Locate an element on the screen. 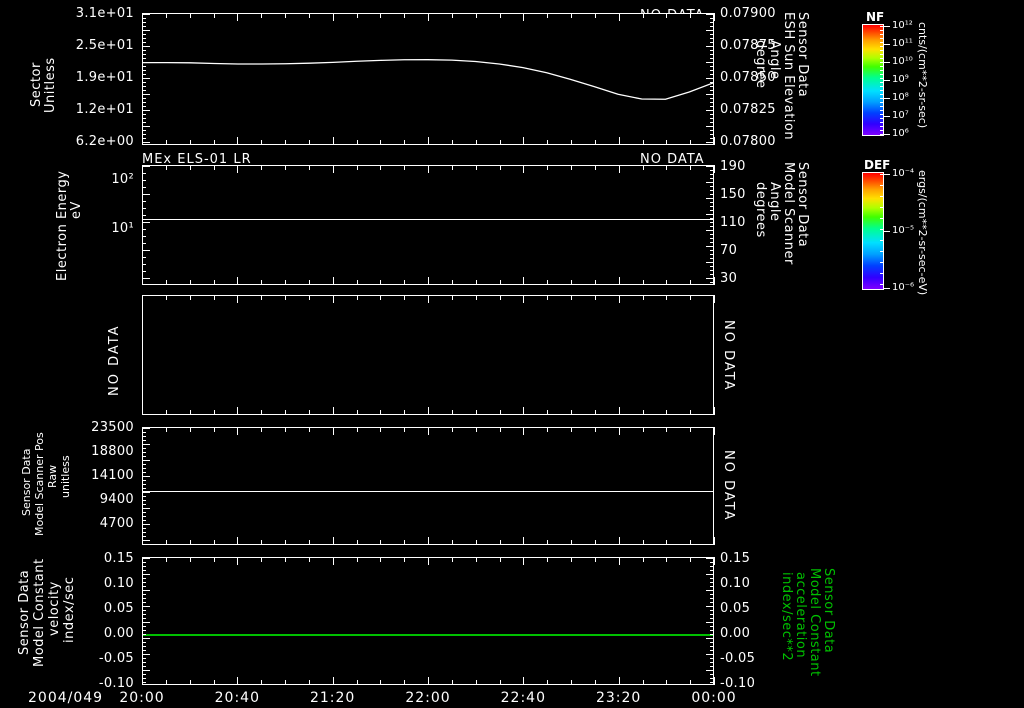 The width and height of the screenshot is (1024, 708). panel-5-left-label-2: velocity is located at coordinates (54, 609).